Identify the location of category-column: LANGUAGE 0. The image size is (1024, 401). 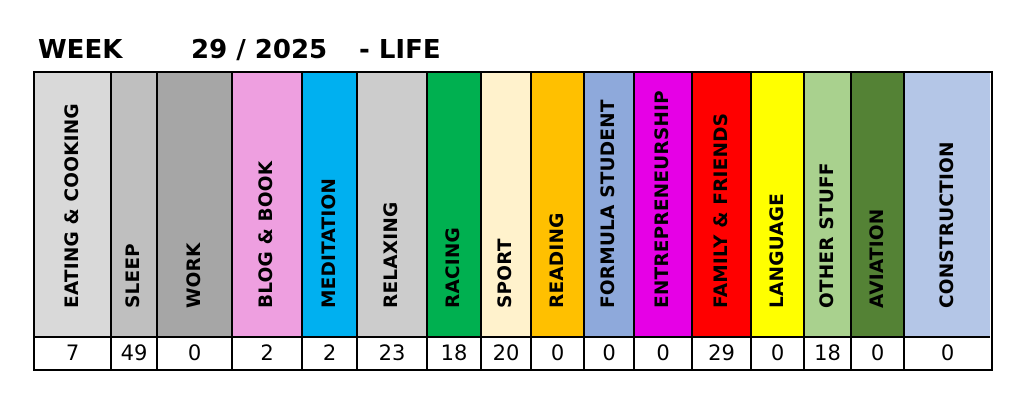
(776, 221).